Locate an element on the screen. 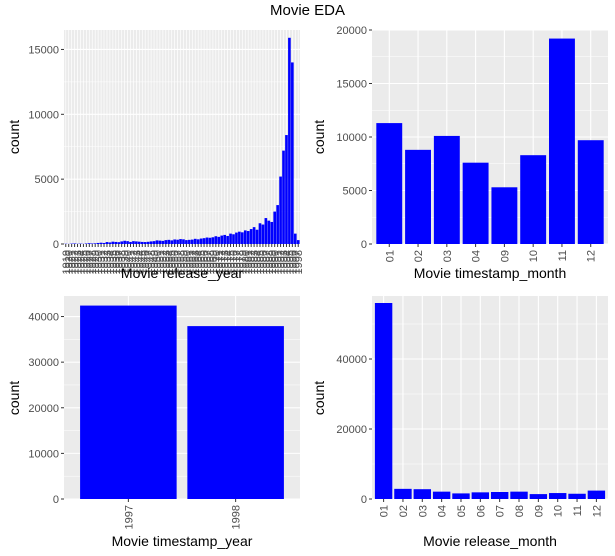 Image resolution: width=615 pixels, height=556 pixels. x-tick-label: 1923 is located at coordinates (79, 262).